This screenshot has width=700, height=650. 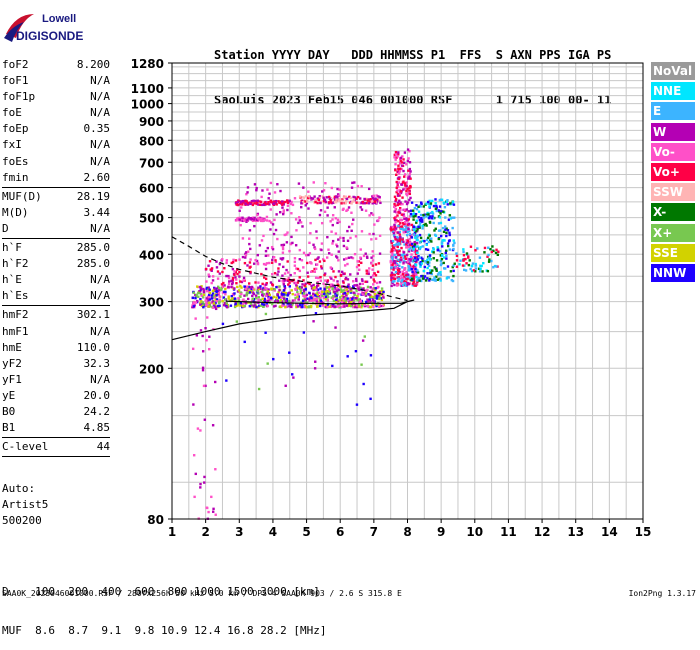 What do you see at coordinates (147, 105) in the screenshot?
I see `y-tick-label: 1000` at bounding box center [147, 105].